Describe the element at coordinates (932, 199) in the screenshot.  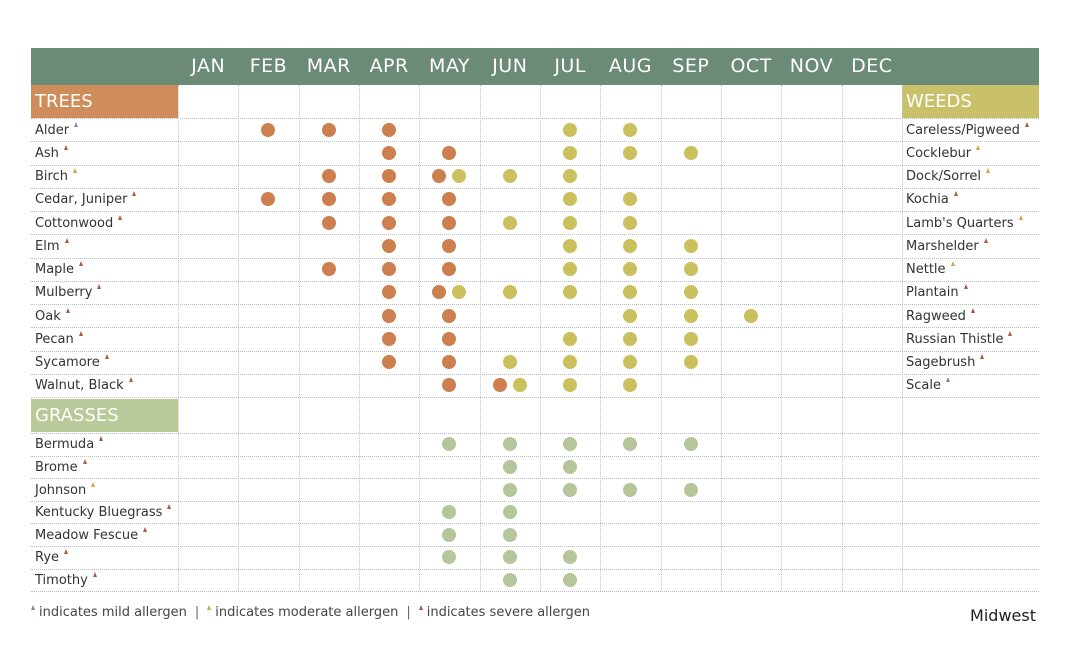
I see `weed-row: Kochia` at that location.